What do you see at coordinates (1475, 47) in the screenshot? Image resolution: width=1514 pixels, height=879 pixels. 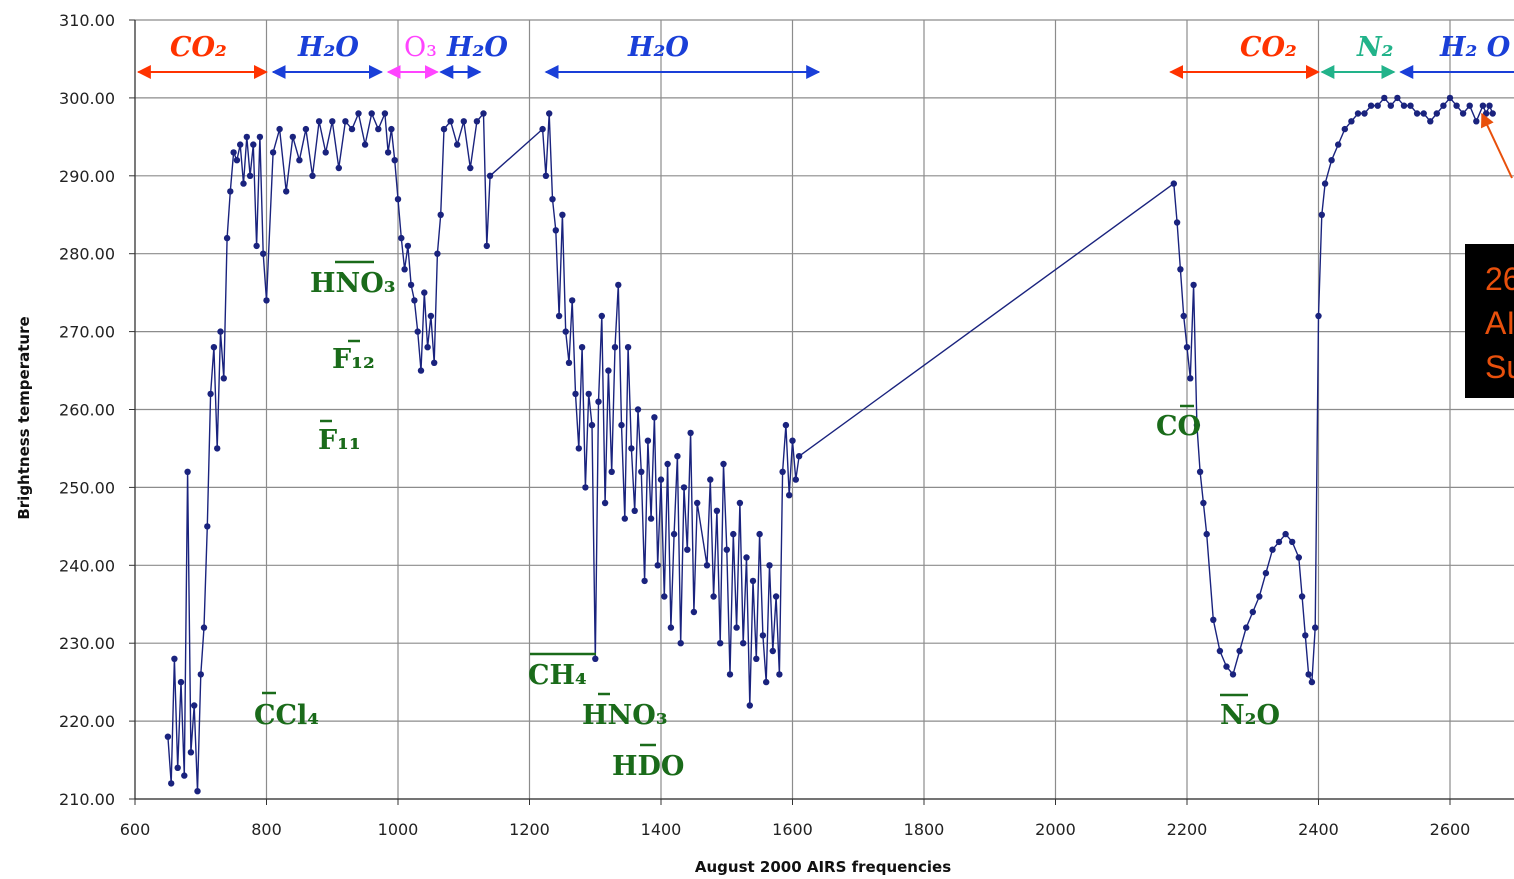 I see `band-label-h2o-4: H₂ O` at bounding box center [1475, 47].